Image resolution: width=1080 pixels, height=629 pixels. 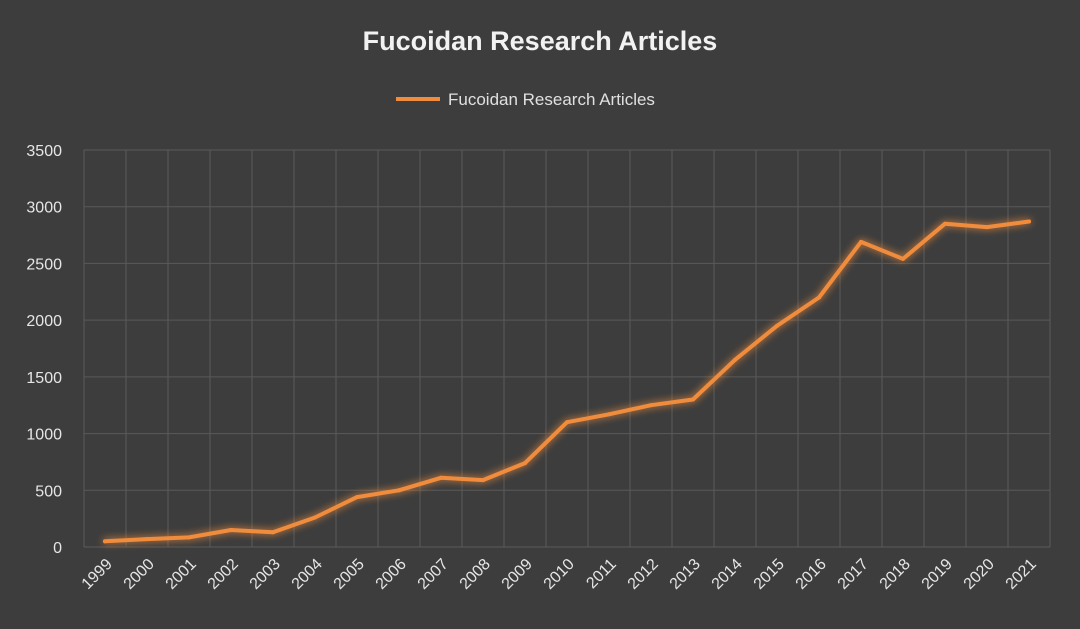 I want to click on x-tick-label: 2007, so click(x=433, y=574).